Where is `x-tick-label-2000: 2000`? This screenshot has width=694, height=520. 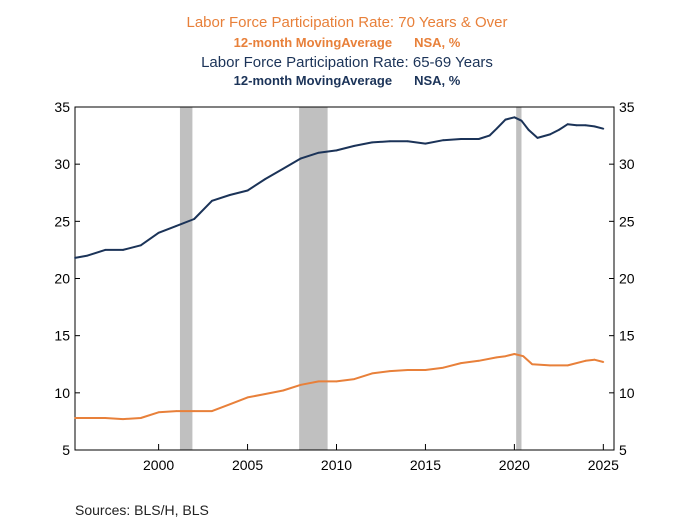
x-tick-label-2000: 2000 is located at coordinates (158, 465).